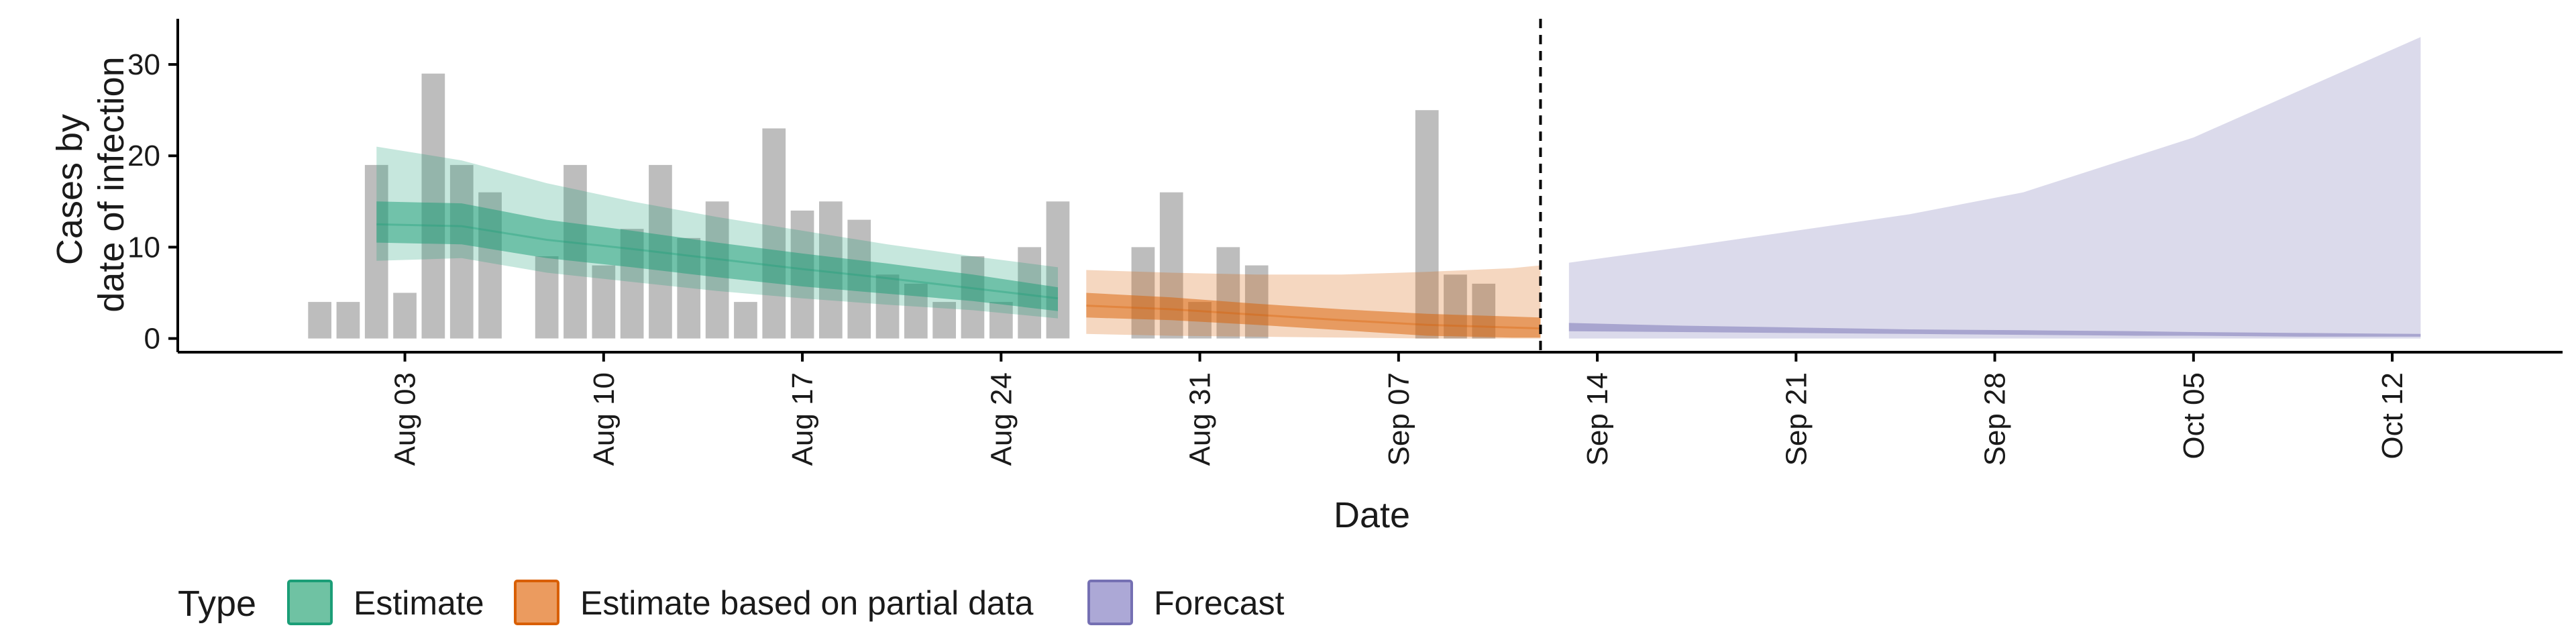  I want to click on x-axis-title: Date, so click(1372, 515).